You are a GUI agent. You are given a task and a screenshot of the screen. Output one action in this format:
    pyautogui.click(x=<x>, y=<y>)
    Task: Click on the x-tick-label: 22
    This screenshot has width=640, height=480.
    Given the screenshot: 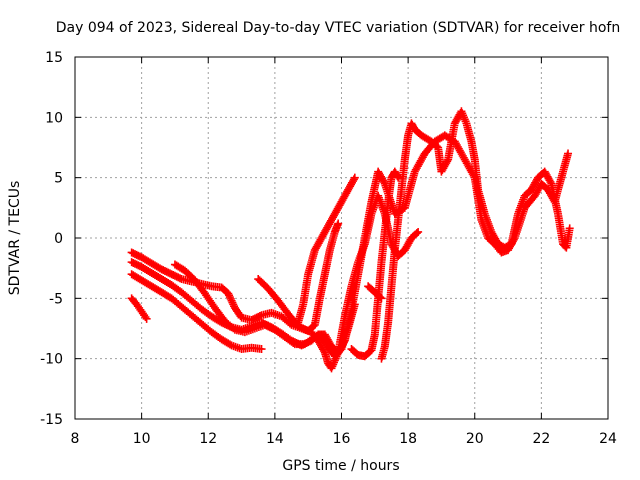 What is the action you would take?
    pyautogui.click(x=541, y=439)
    